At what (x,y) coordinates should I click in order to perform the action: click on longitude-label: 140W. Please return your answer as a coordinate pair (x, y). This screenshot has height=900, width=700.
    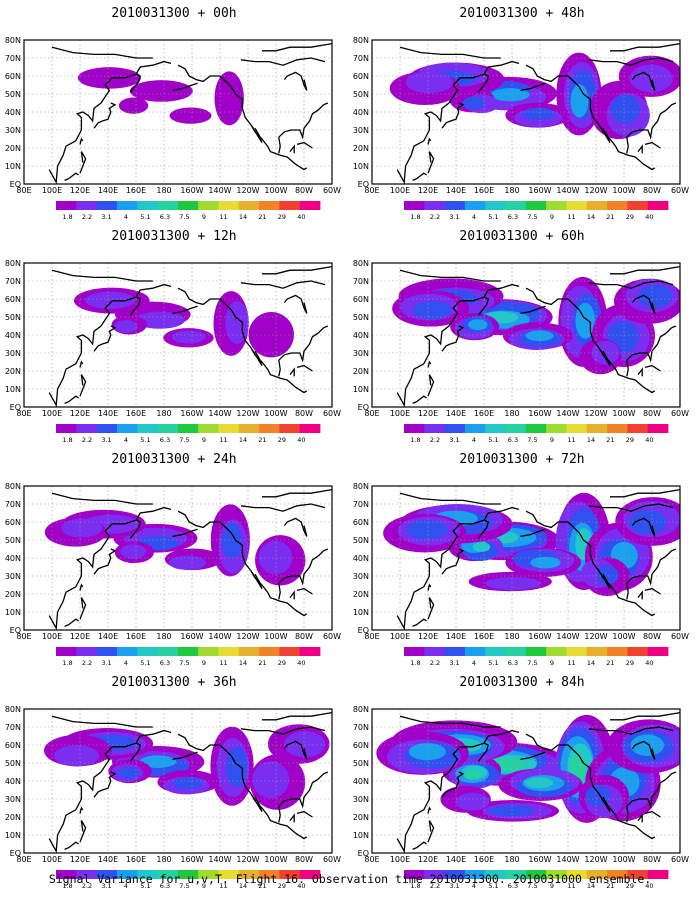
    Looking at the image, I should click on (567, 413).